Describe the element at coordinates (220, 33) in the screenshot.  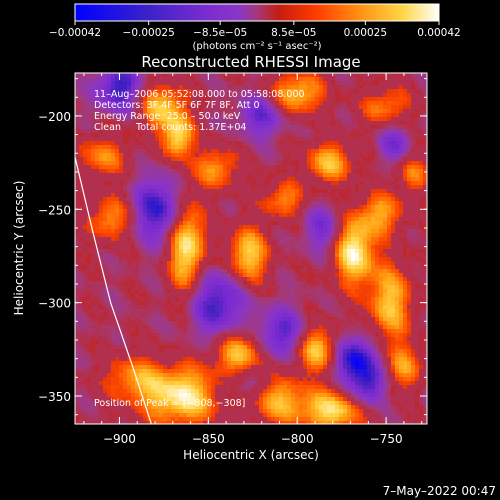
I see `colorbar-tick-label: −8.5e−05` at that location.